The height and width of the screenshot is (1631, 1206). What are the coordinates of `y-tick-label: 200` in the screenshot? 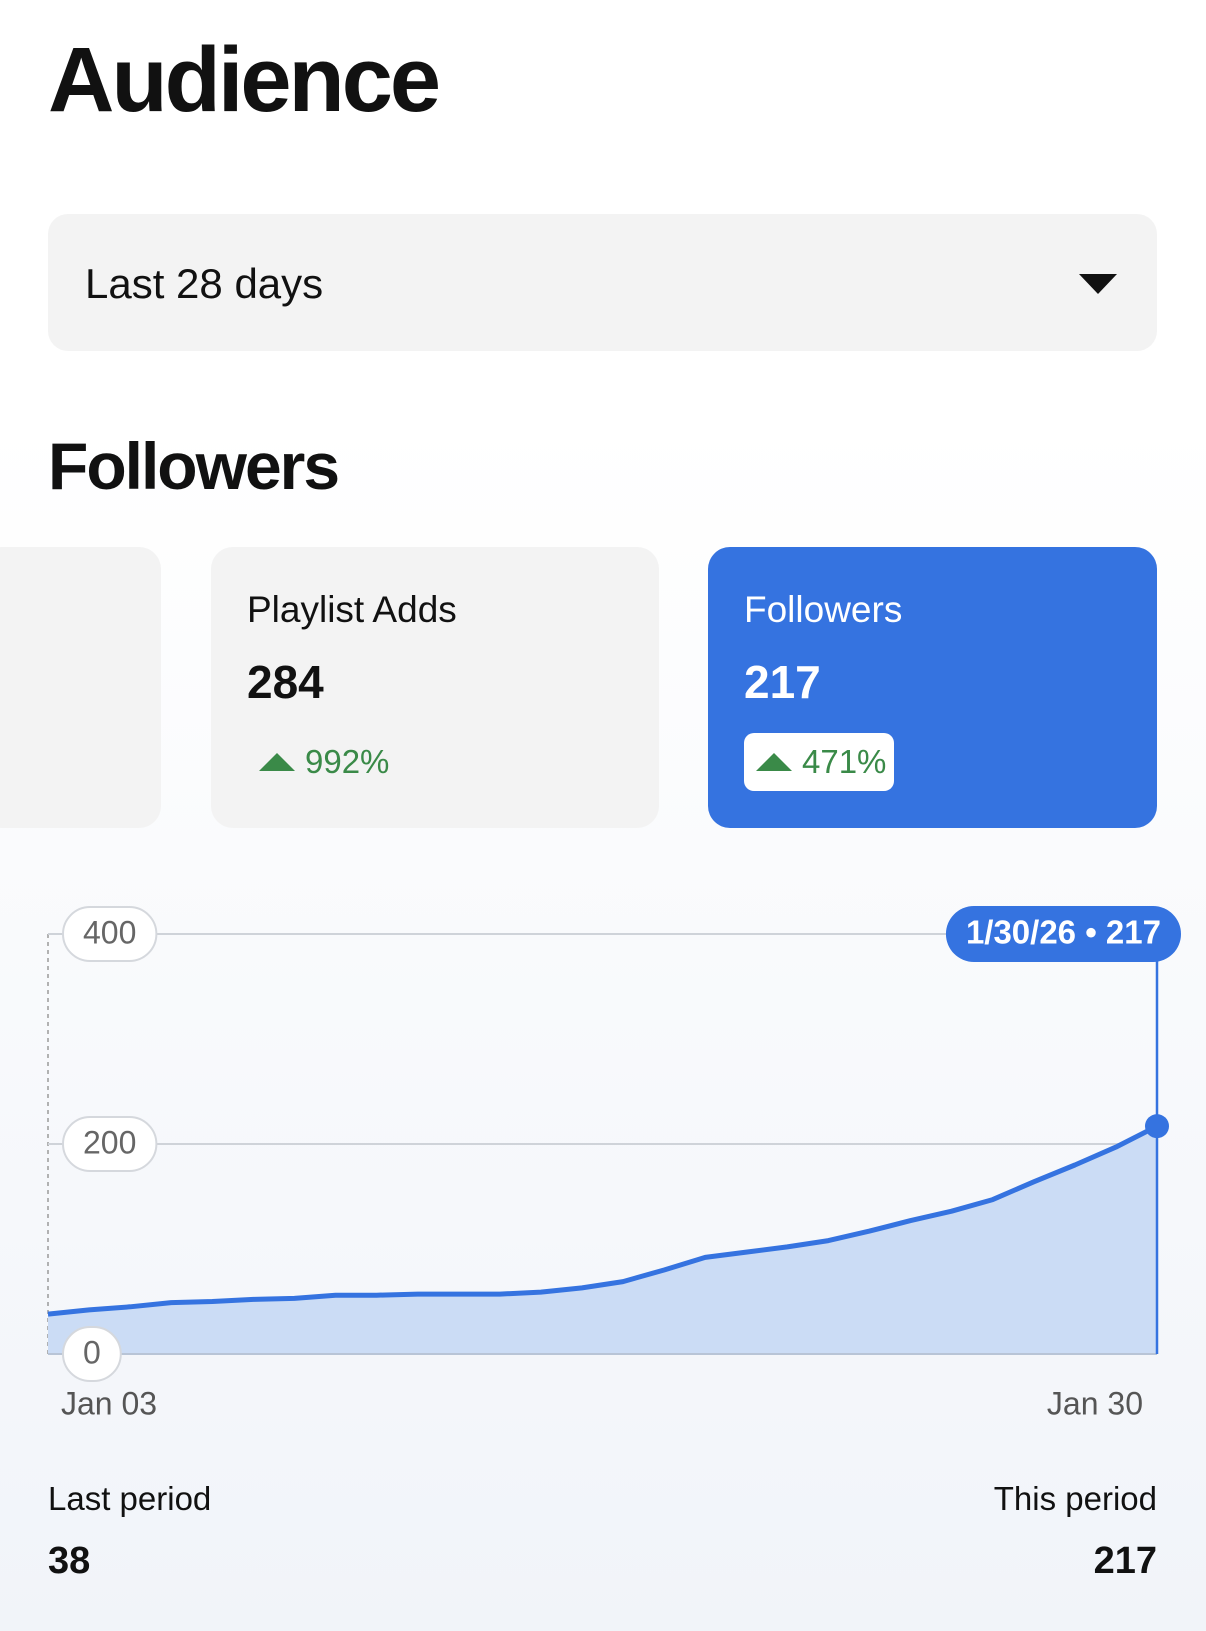 It's located at (109, 1142).